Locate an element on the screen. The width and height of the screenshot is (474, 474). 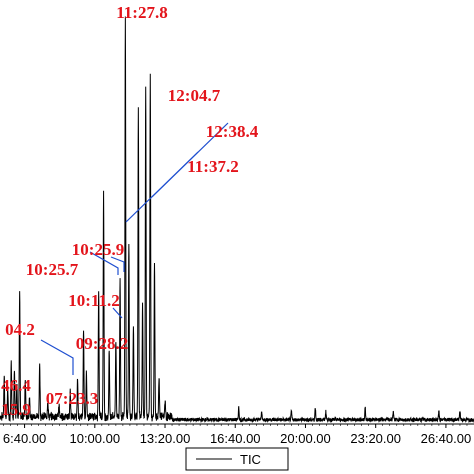
x-tick-label: 23:20.00 is located at coordinates (375, 438).